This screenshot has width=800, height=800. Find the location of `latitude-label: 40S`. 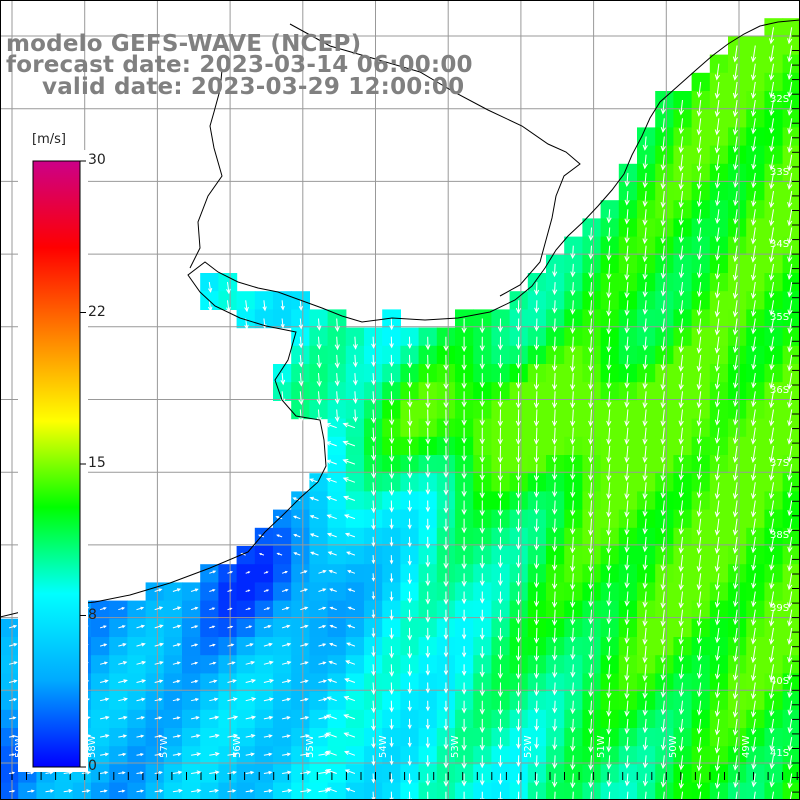

latitude-label: 40S is located at coordinates (780, 681).